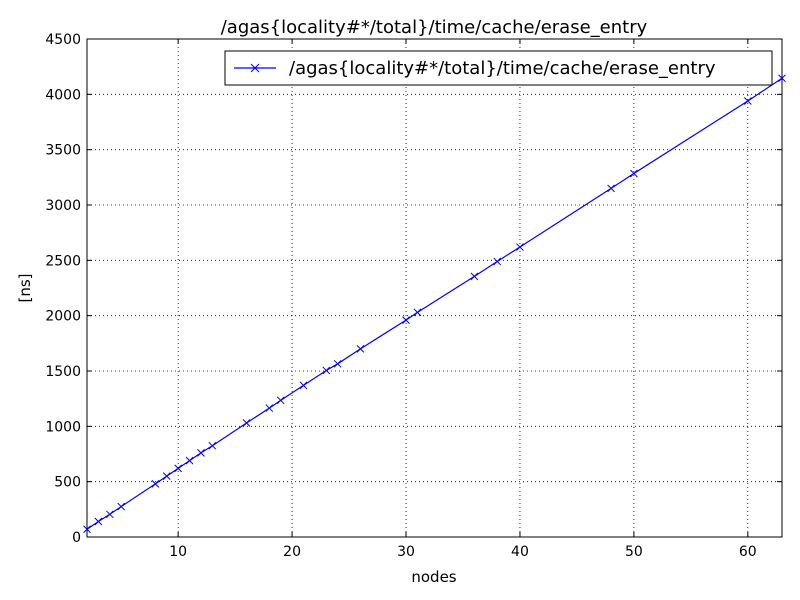 This screenshot has height=600, width=800. I want to click on legend-box, so click(498, 68).